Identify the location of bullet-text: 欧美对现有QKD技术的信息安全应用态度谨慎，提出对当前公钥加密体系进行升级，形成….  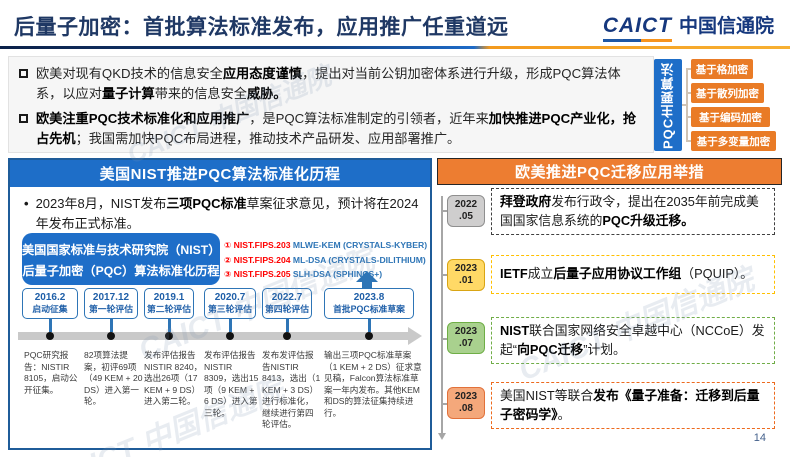
(328, 83).